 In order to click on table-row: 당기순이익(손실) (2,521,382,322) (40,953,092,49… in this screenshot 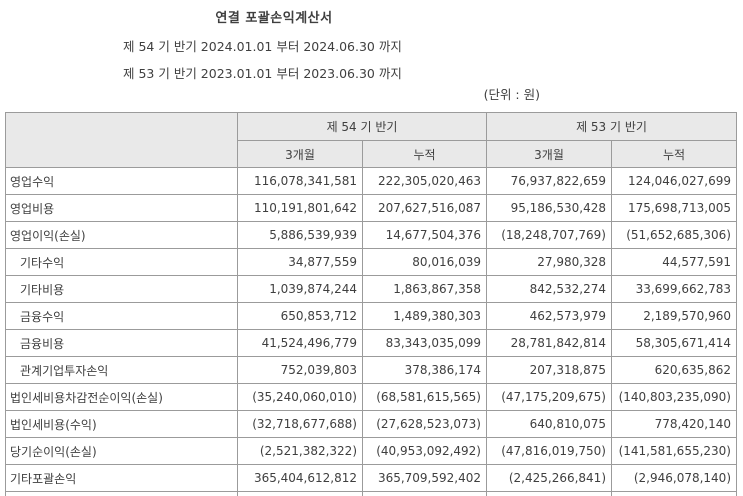, I will do `click(371, 451)`.